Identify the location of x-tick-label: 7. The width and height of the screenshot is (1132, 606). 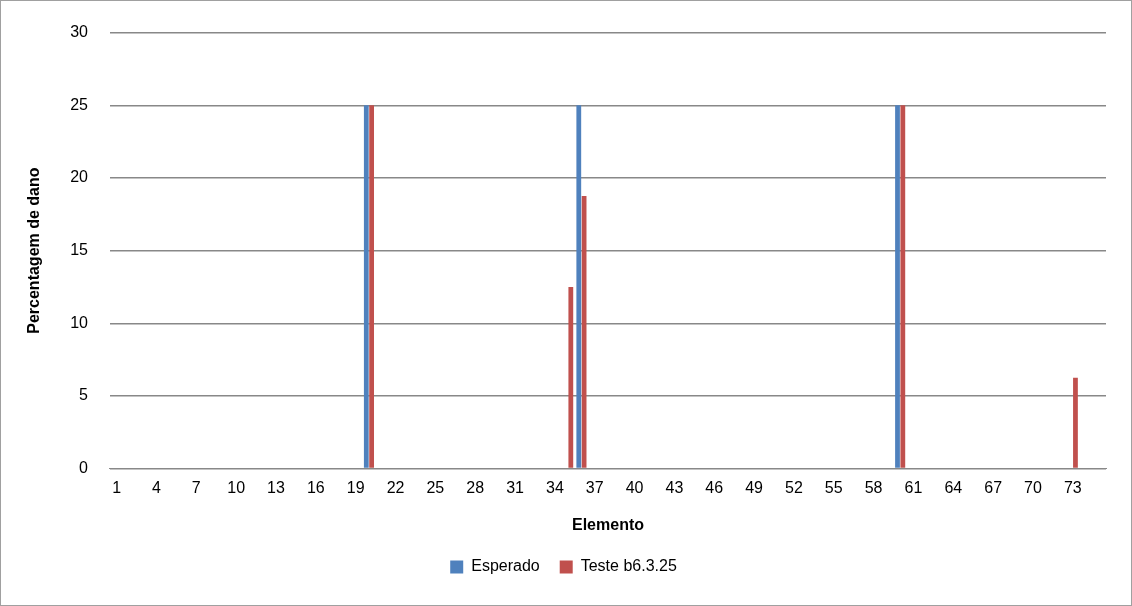
(196, 487).